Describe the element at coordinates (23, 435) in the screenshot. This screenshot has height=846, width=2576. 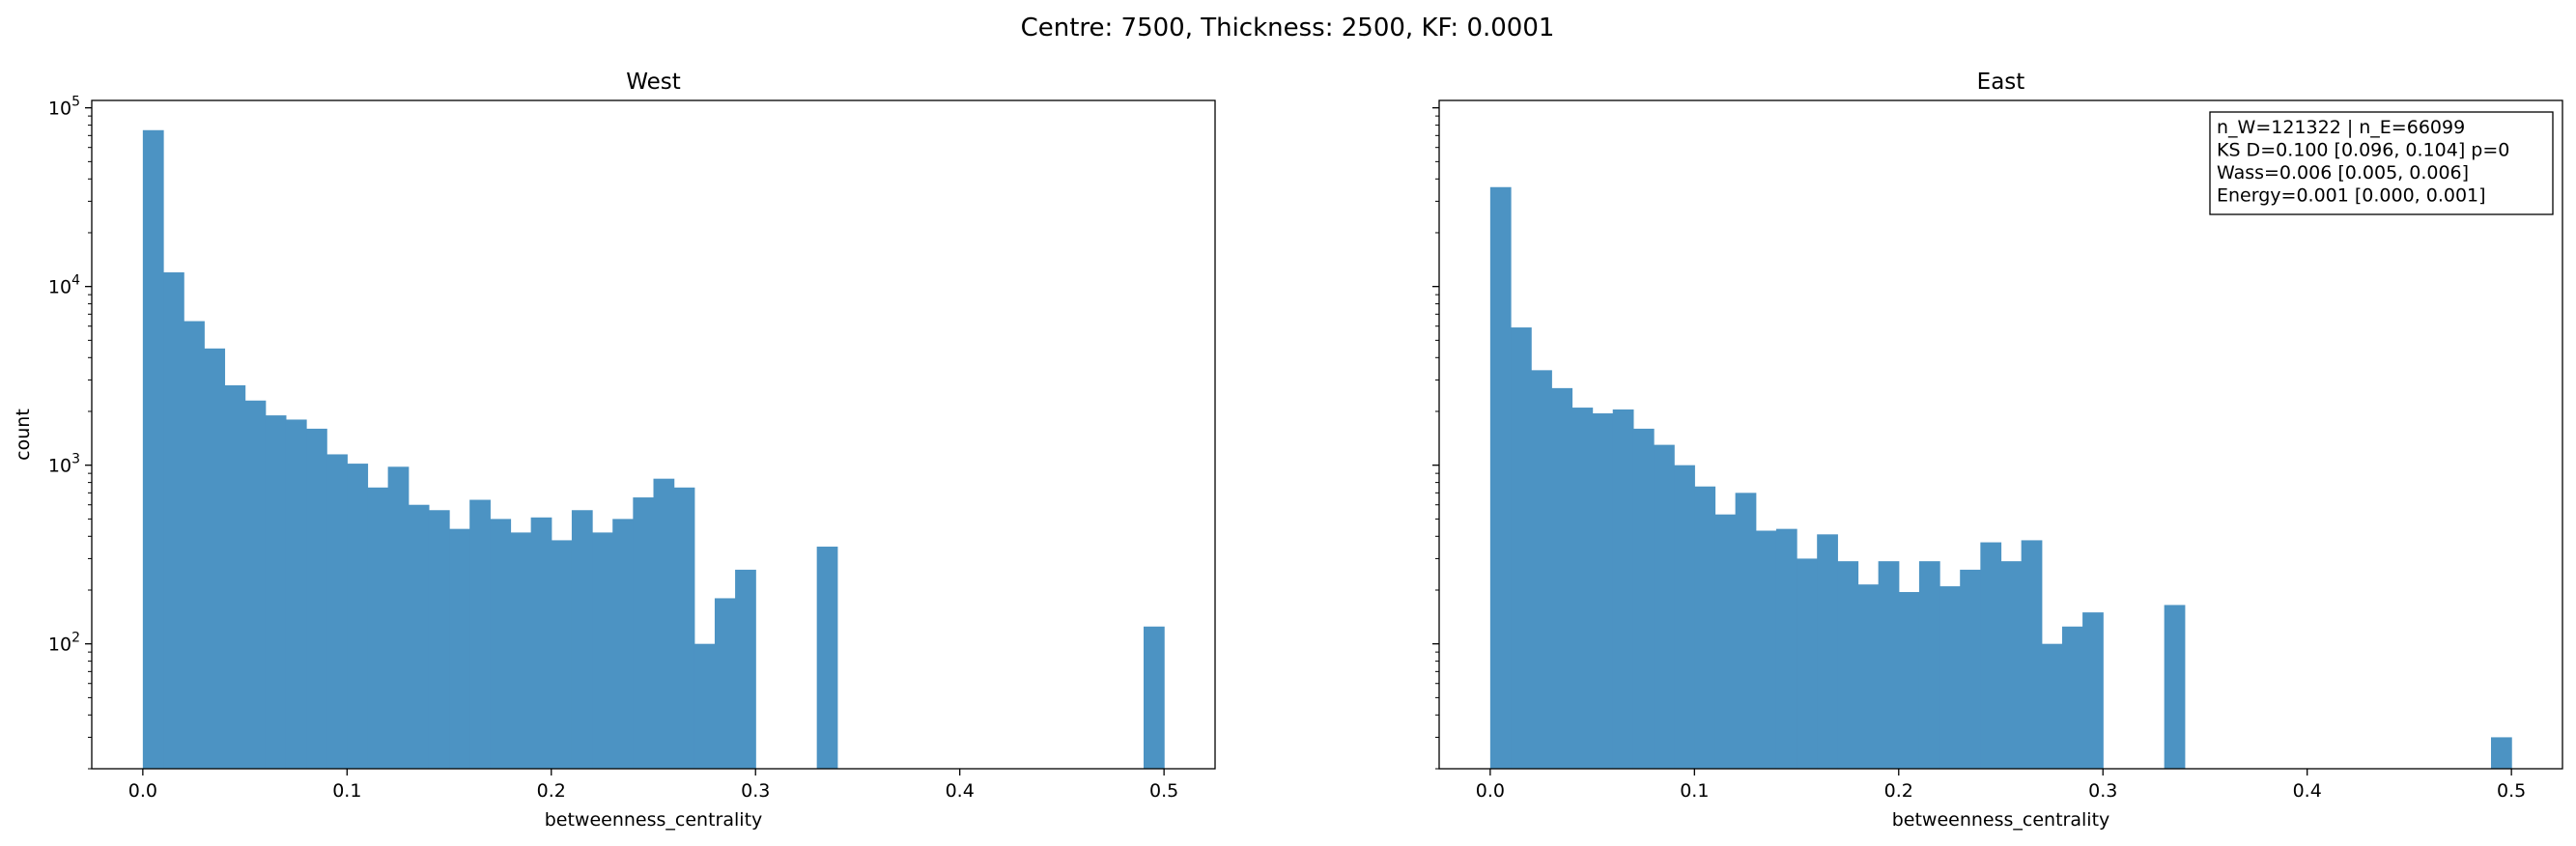
I see `y-axis-label: count` at that location.